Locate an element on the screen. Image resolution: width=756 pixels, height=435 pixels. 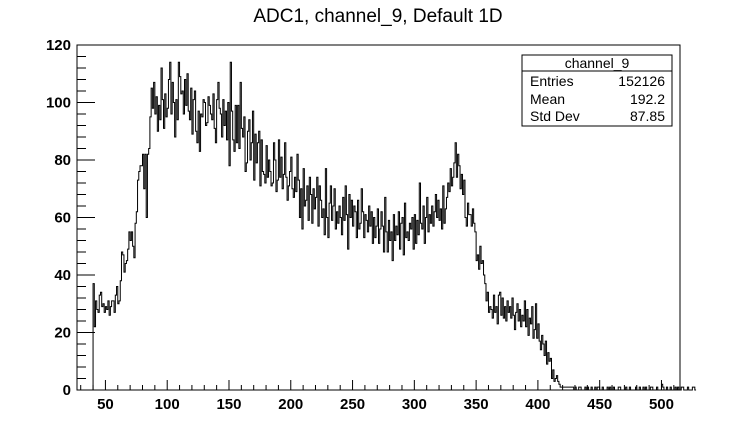
x-tick-label: 250 is located at coordinates (352, 404).